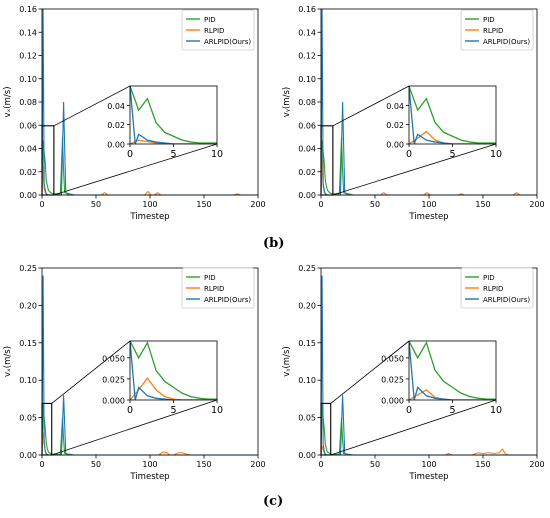  What do you see at coordinates (307, 172) in the screenshot?
I see `y-tick-label: 0.02` at bounding box center [307, 172].